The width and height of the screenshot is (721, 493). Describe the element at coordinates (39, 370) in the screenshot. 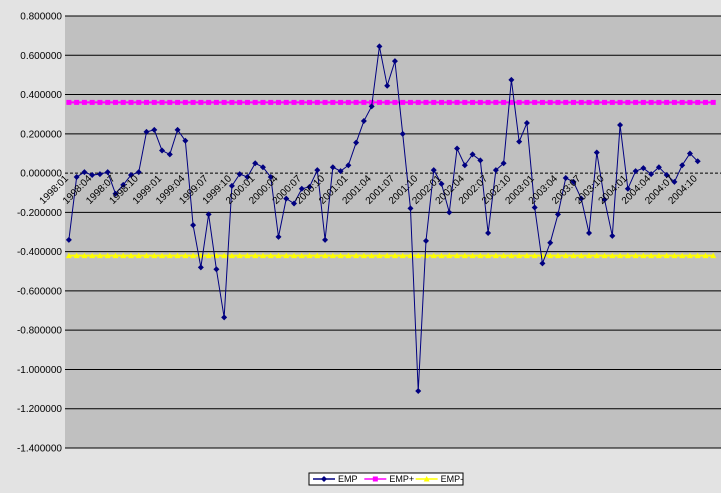

I see `y-tick-label: -1.000000` at that location.